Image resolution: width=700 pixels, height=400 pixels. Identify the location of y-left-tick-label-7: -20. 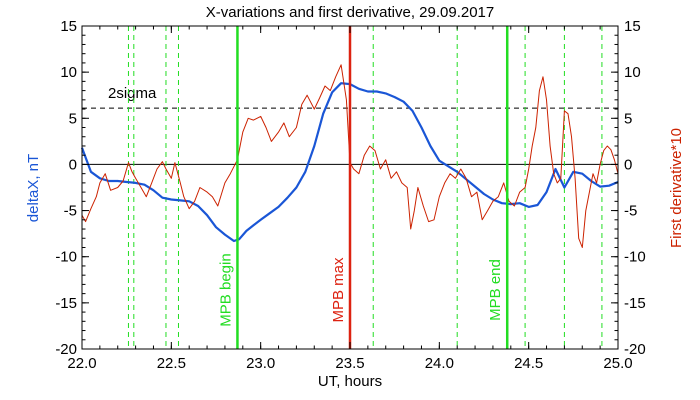
(66, 349).